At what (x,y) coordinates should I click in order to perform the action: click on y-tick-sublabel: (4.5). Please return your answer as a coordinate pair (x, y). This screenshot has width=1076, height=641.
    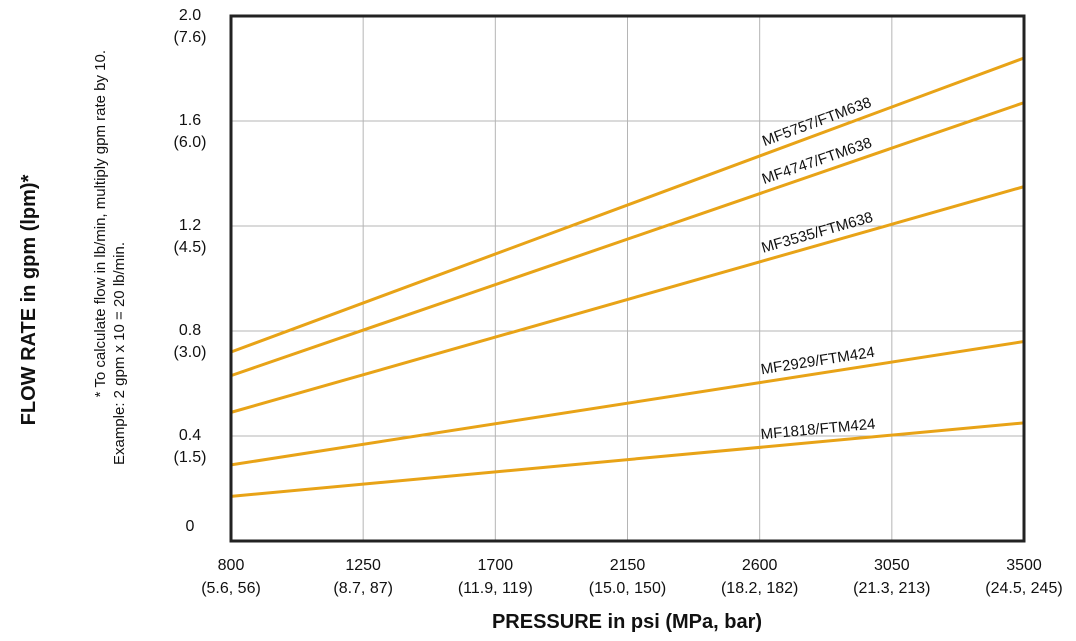
    Looking at the image, I should click on (190, 247).